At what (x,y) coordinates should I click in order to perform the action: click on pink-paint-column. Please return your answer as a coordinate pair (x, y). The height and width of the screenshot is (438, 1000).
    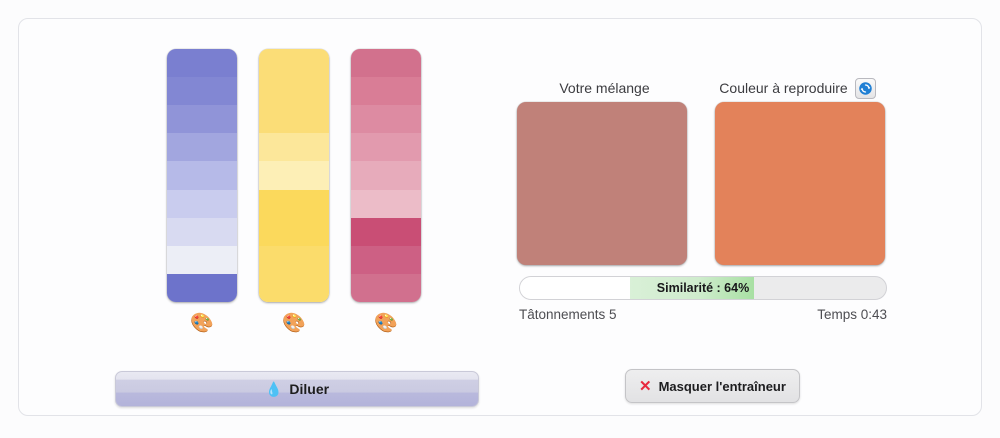
    Looking at the image, I should click on (386, 175).